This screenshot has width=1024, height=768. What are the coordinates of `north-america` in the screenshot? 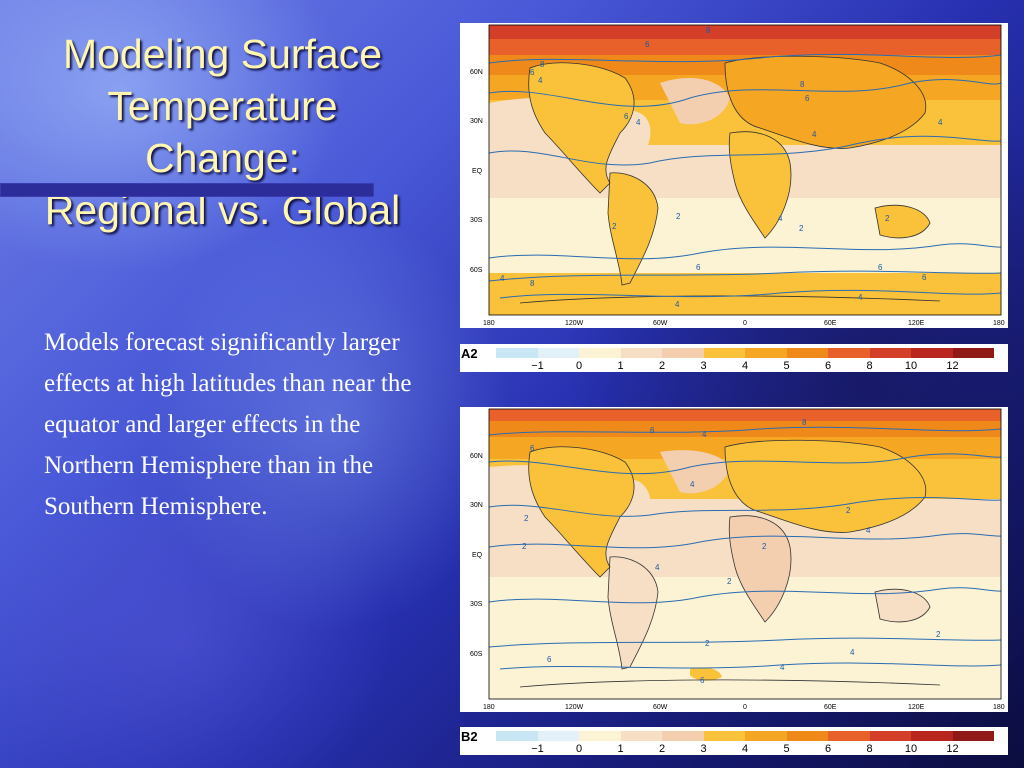 It's located at (581, 511).